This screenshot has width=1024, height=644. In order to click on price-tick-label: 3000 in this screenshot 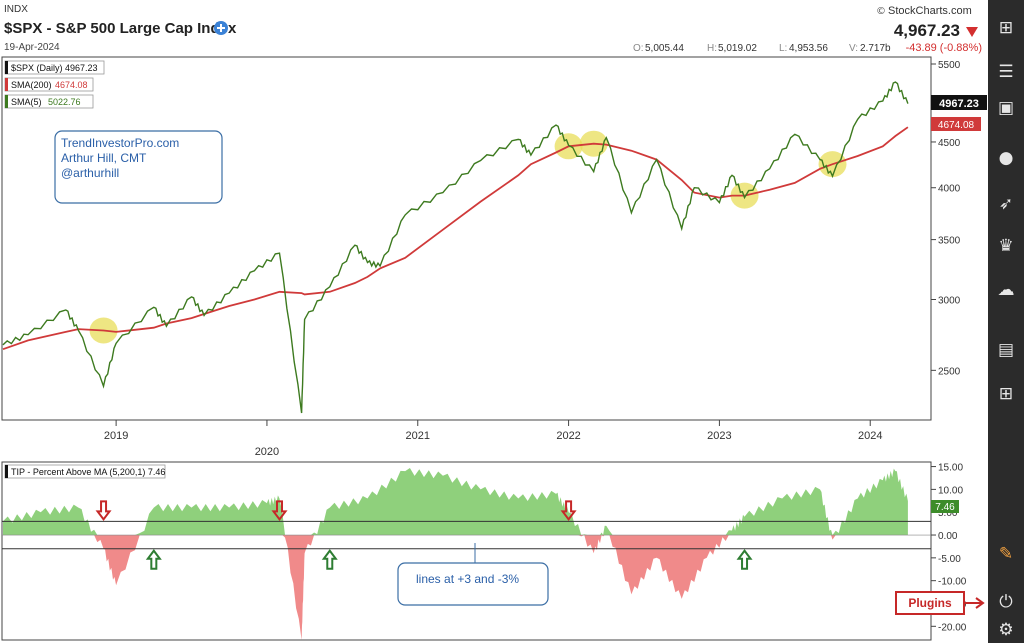, I will do `click(949, 300)`.